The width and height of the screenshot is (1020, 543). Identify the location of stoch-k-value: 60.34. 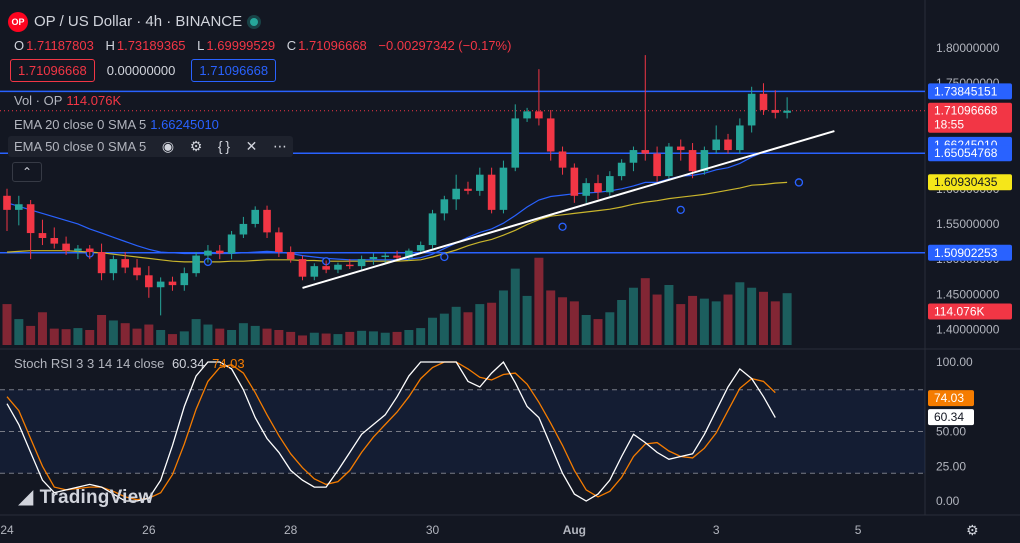
(188, 363).